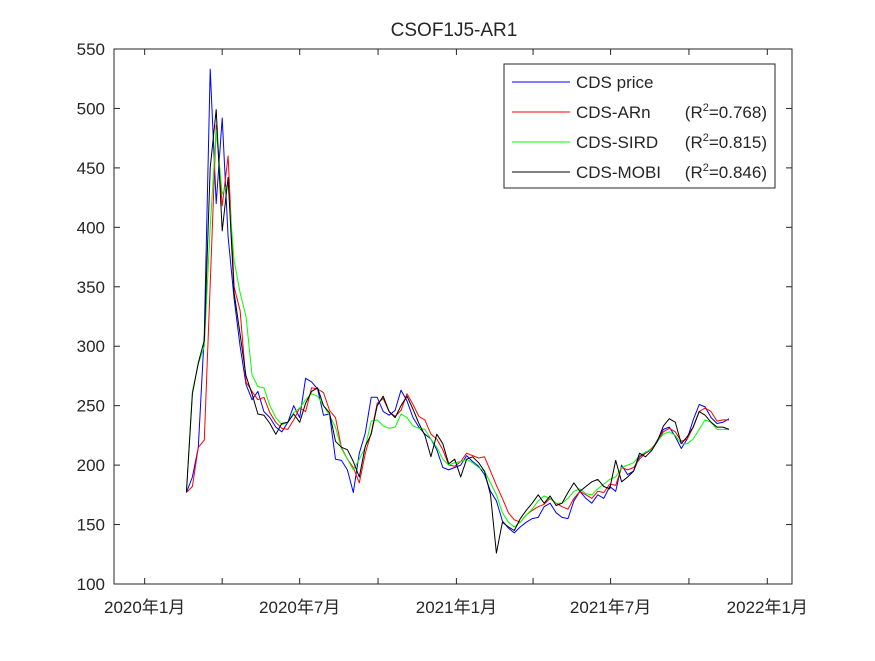 This screenshot has width=875, height=661. Describe the element at coordinates (610, 607) in the screenshot. I see `x-tick-label: 2021年7月` at that location.